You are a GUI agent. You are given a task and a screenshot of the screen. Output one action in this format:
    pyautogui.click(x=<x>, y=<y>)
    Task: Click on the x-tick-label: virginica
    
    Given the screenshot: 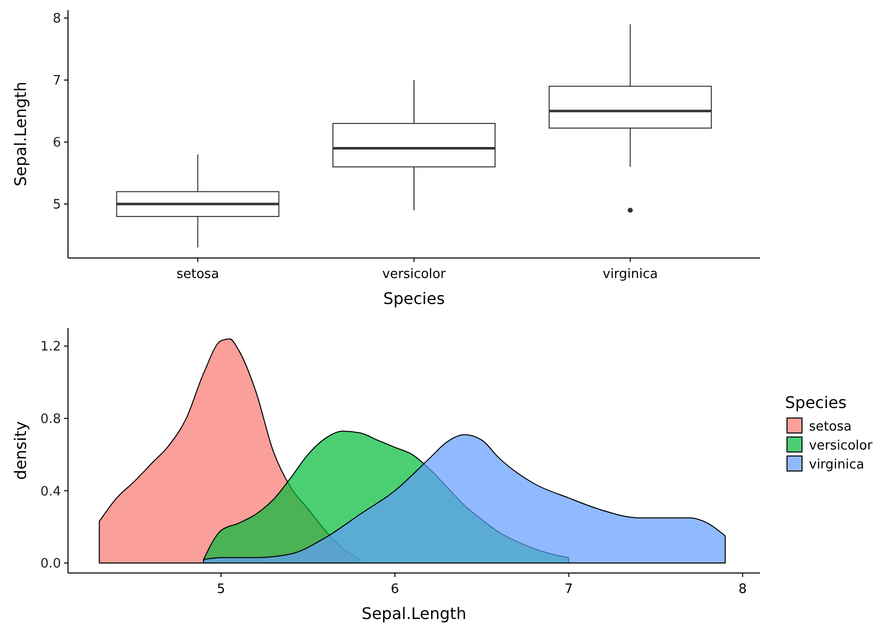 What is the action you would take?
    pyautogui.click(x=630, y=274)
    